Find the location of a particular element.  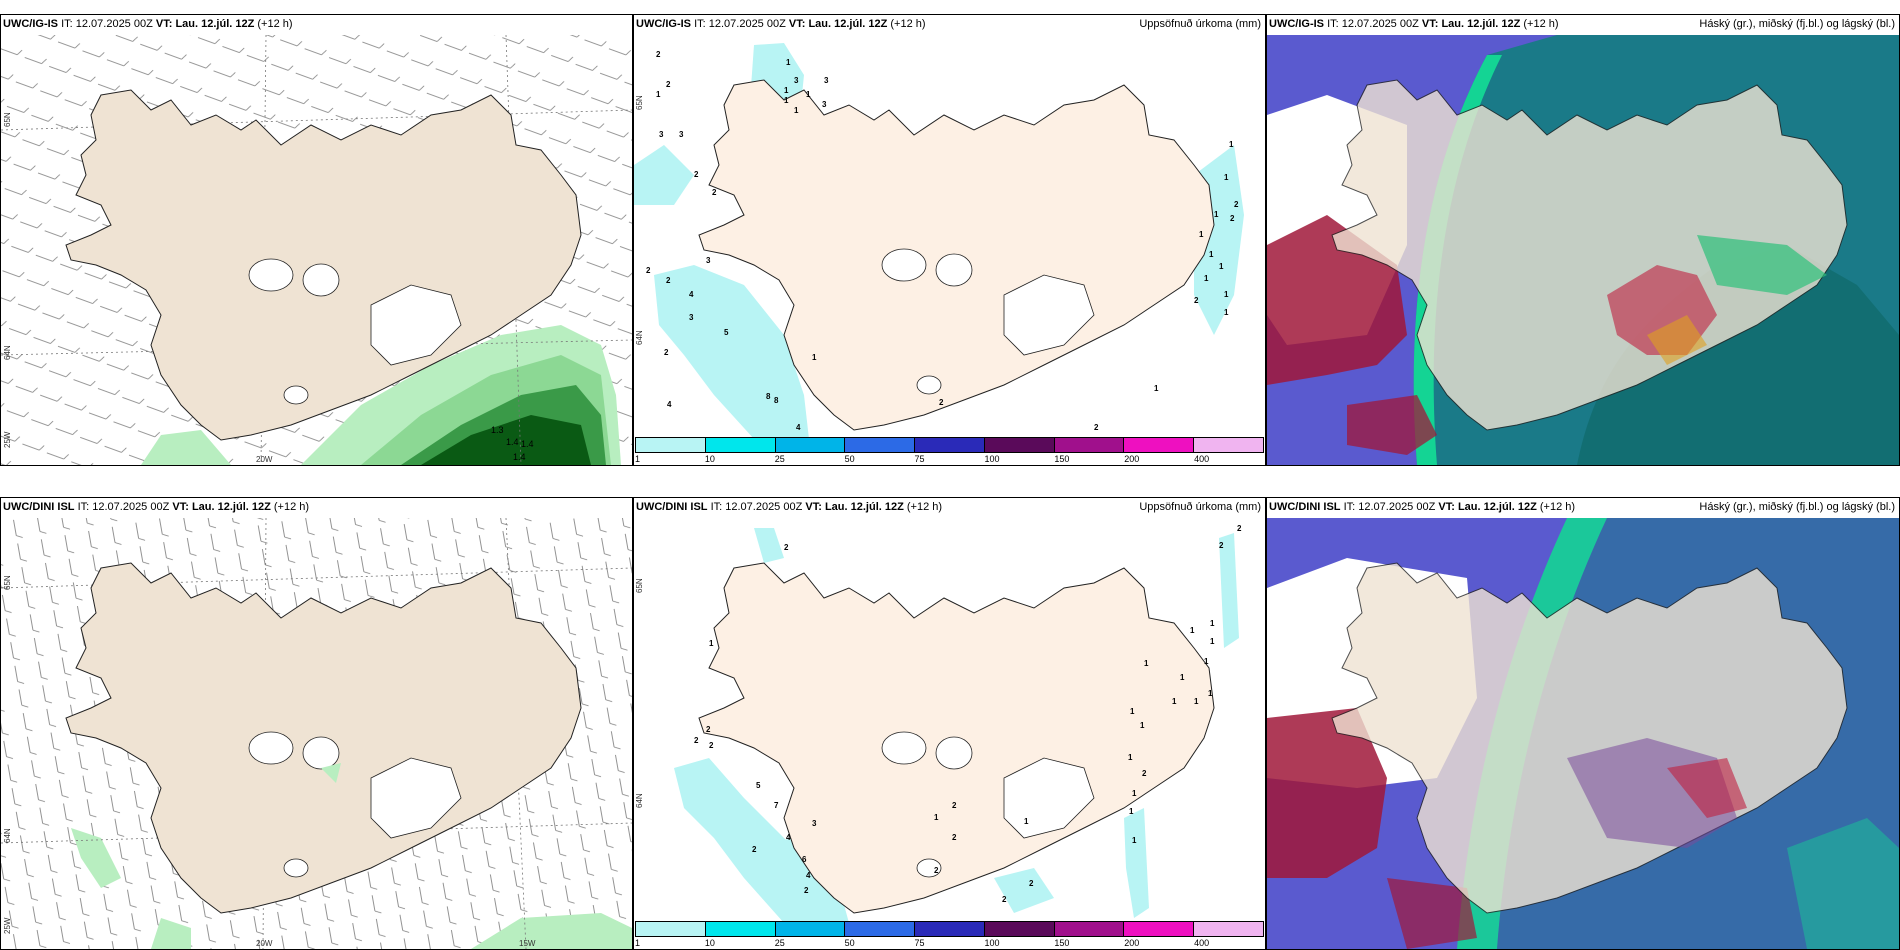

lat-label: 64N is located at coordinates (639, 337).